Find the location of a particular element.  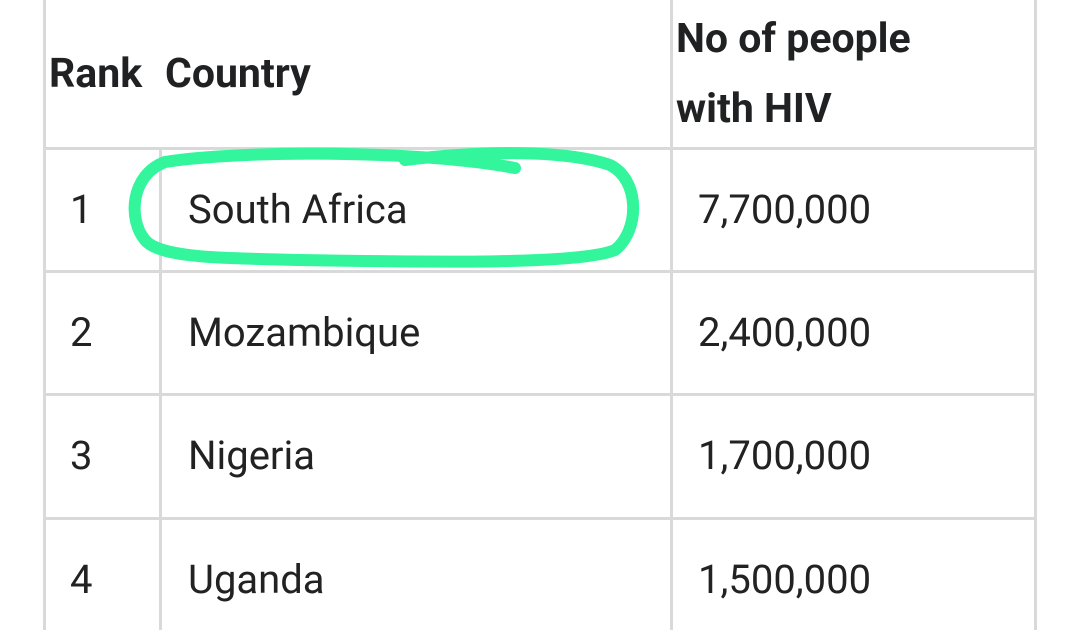

country-cell: Uganda is located at coordinates (256, 579).